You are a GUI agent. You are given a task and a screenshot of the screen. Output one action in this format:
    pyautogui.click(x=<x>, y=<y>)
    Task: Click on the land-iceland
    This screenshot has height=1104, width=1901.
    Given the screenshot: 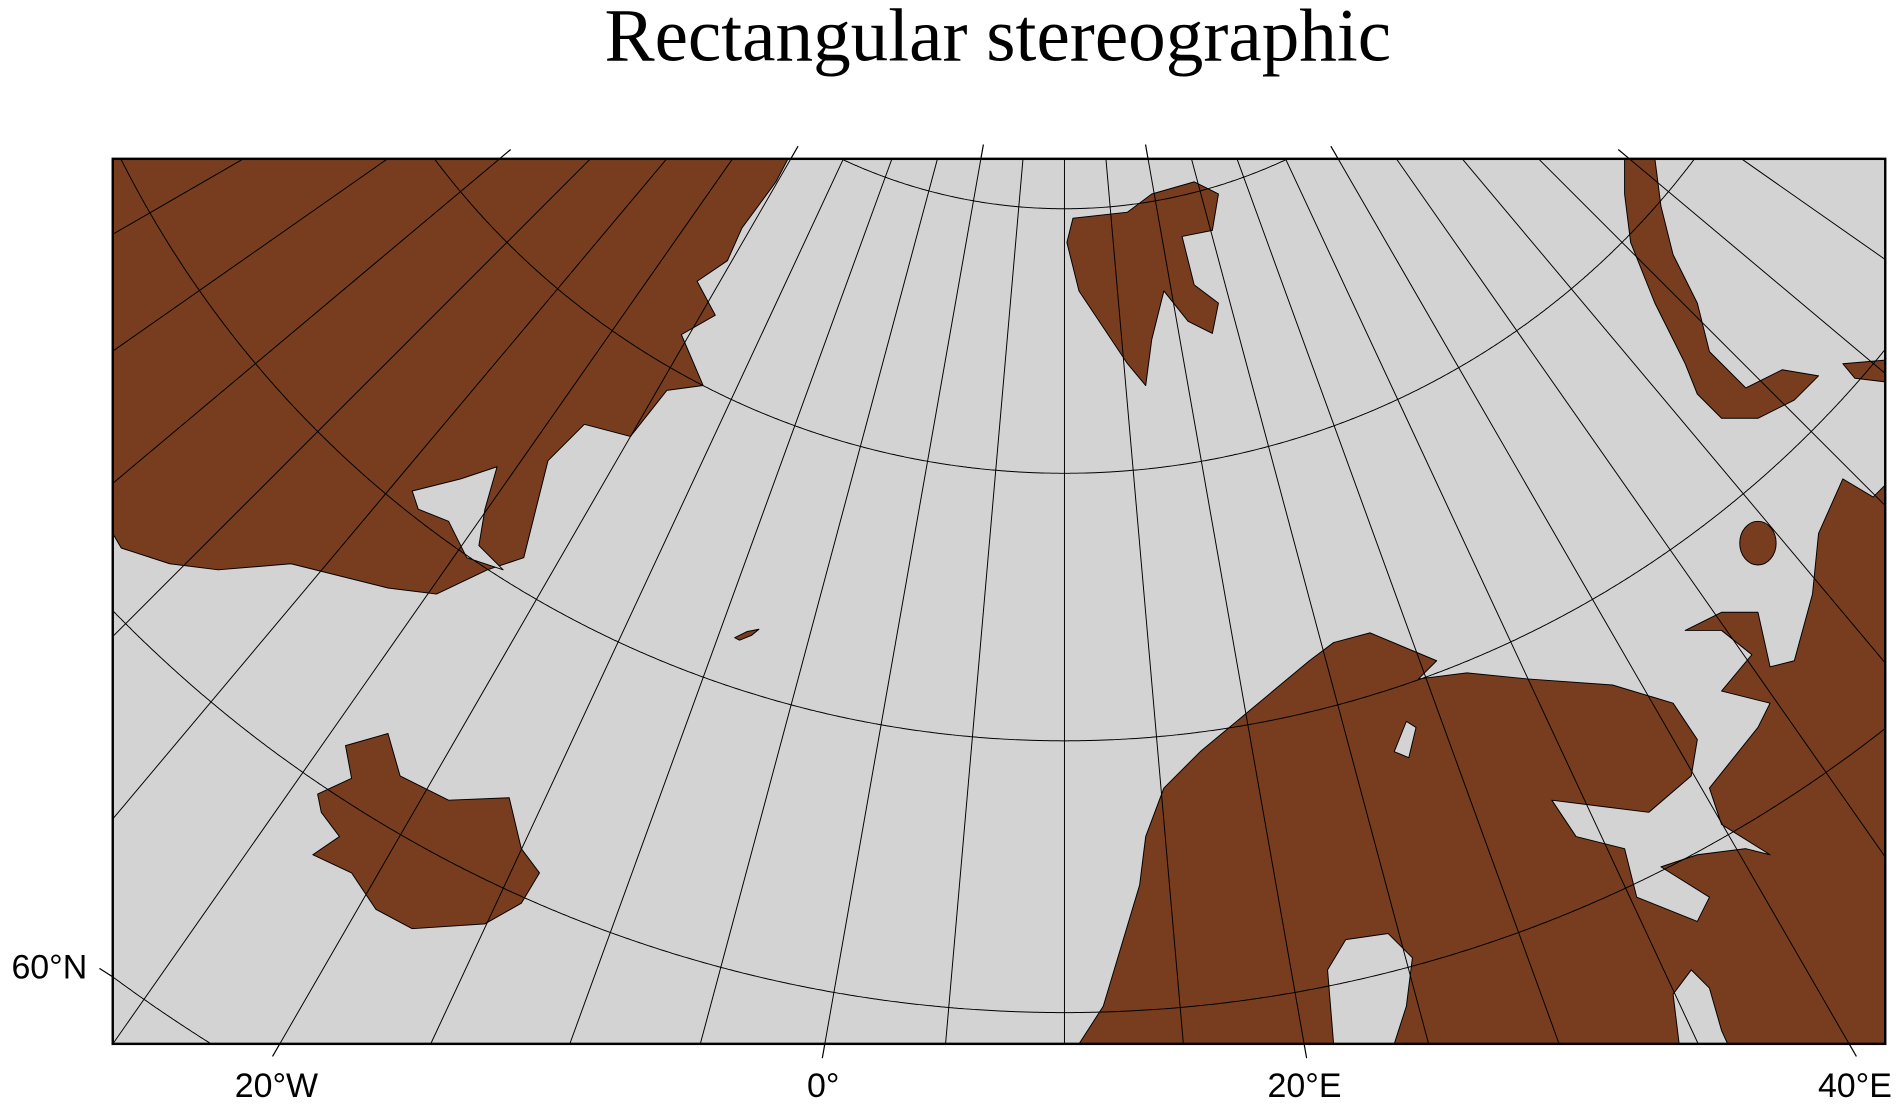 What is the action you would take?
    pyautogui.click(x=426, y=831)
    